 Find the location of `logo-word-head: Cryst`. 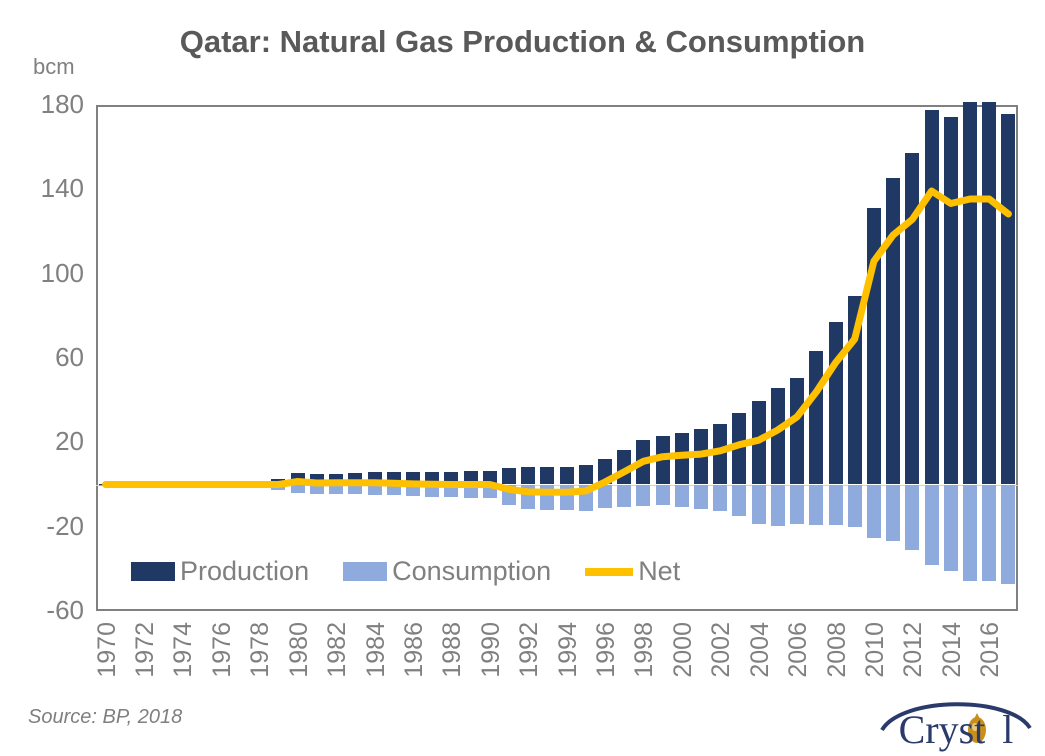

logo-word-head: Cryst is located at coordinates (942, 729).